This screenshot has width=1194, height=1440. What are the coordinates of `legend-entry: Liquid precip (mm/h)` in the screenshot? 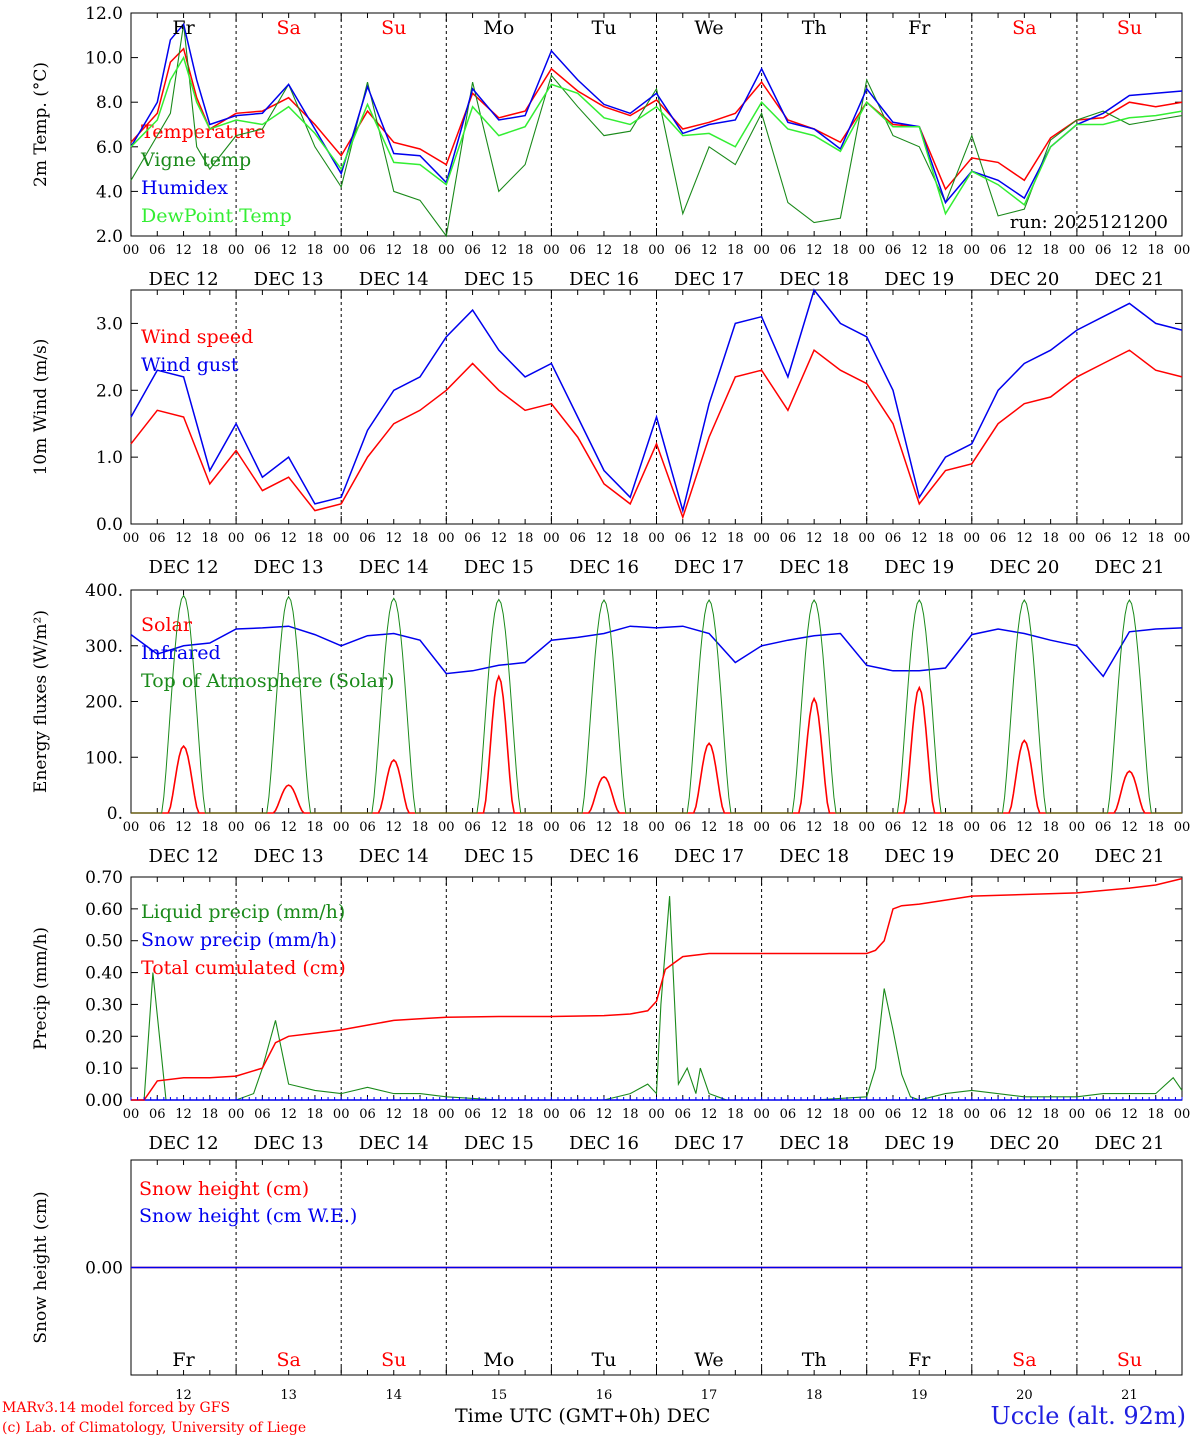 It's located at (243, 912).